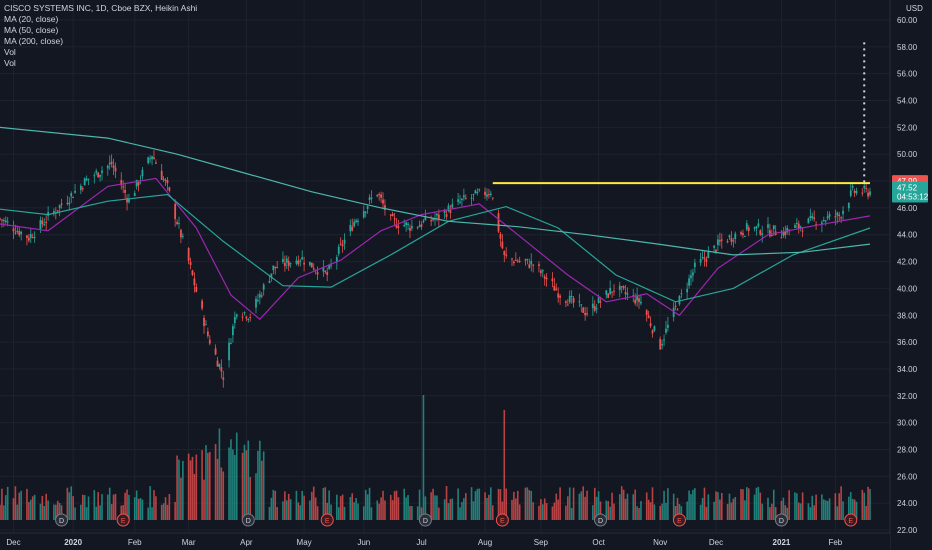  Describe the element at coordinates (34, 41) in the screenshot. I see `legend-ma200: MA (200, close)` at that location.